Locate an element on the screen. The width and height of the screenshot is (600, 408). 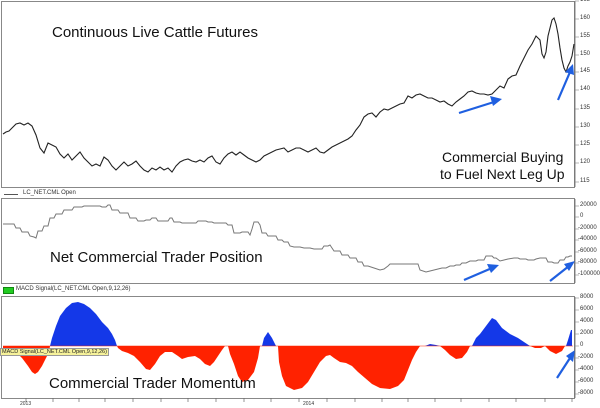
x-tick-label-2014: 2014 is located at coordinates (309, 404).